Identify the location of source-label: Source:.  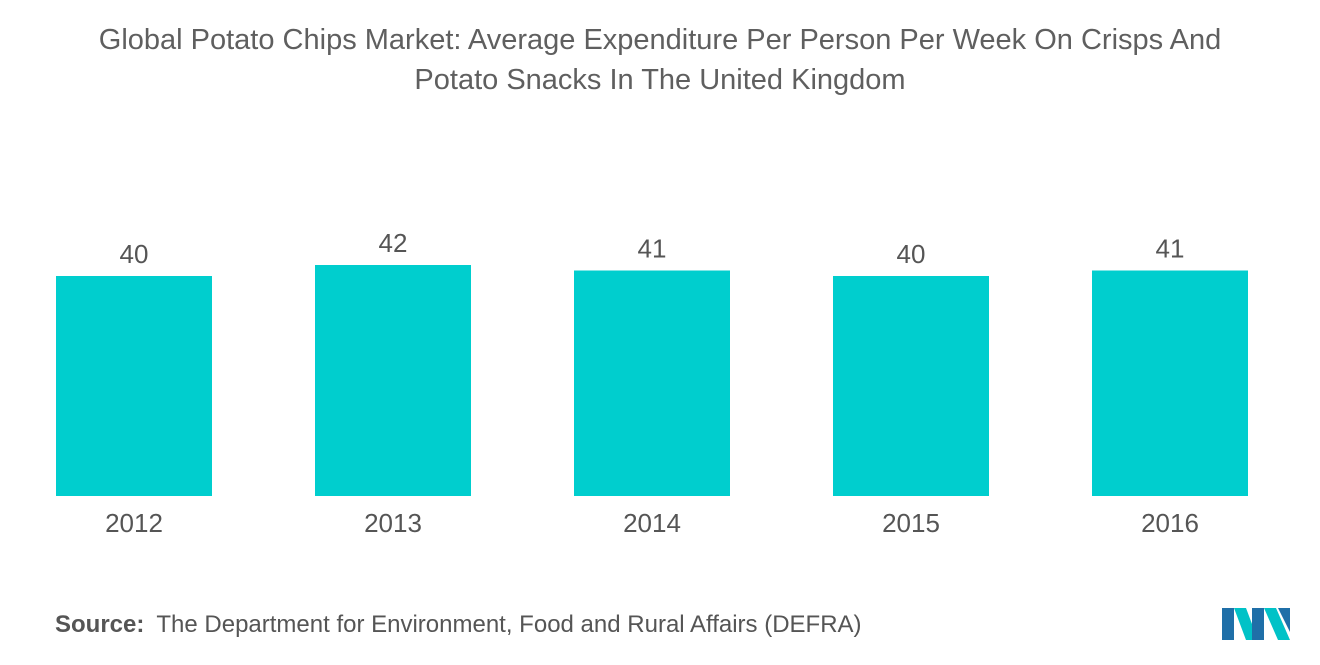
(100, 624).